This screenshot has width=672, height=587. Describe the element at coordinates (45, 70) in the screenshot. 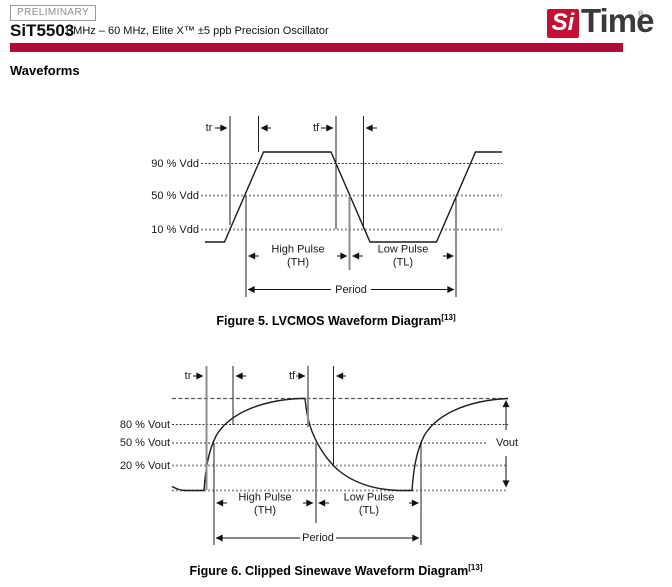

I see `section-title-waveforms: Waveforms` at that location.